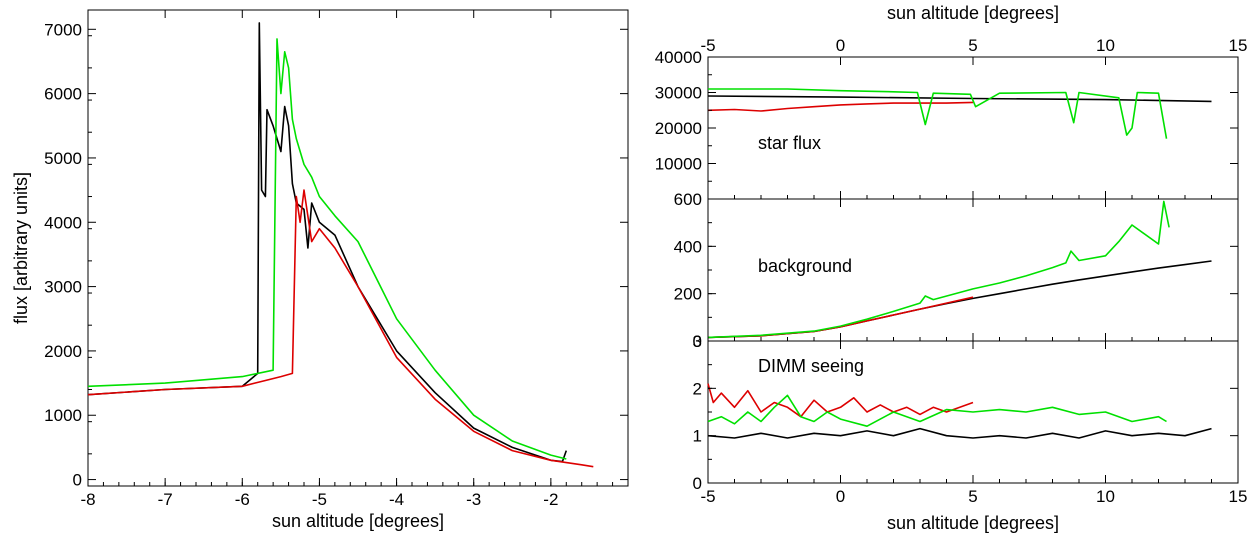 The image size is (1260, 536). I want to click on dimm-seeing-xtick-label: 5, so click(972, 496).